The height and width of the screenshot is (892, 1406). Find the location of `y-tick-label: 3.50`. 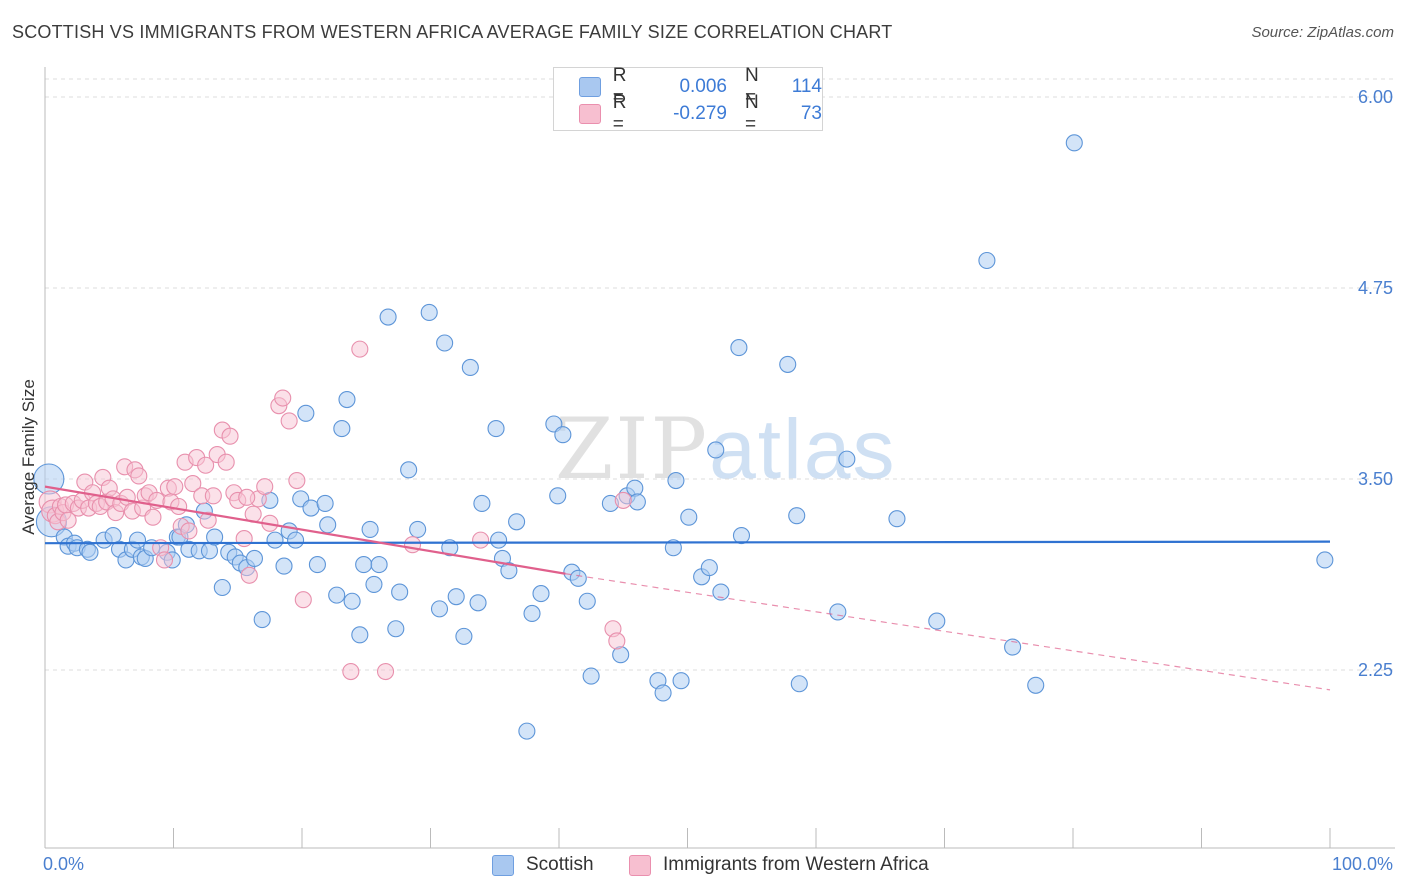

y-tick-label: 3.50 is located at coordinates (1375, 479).